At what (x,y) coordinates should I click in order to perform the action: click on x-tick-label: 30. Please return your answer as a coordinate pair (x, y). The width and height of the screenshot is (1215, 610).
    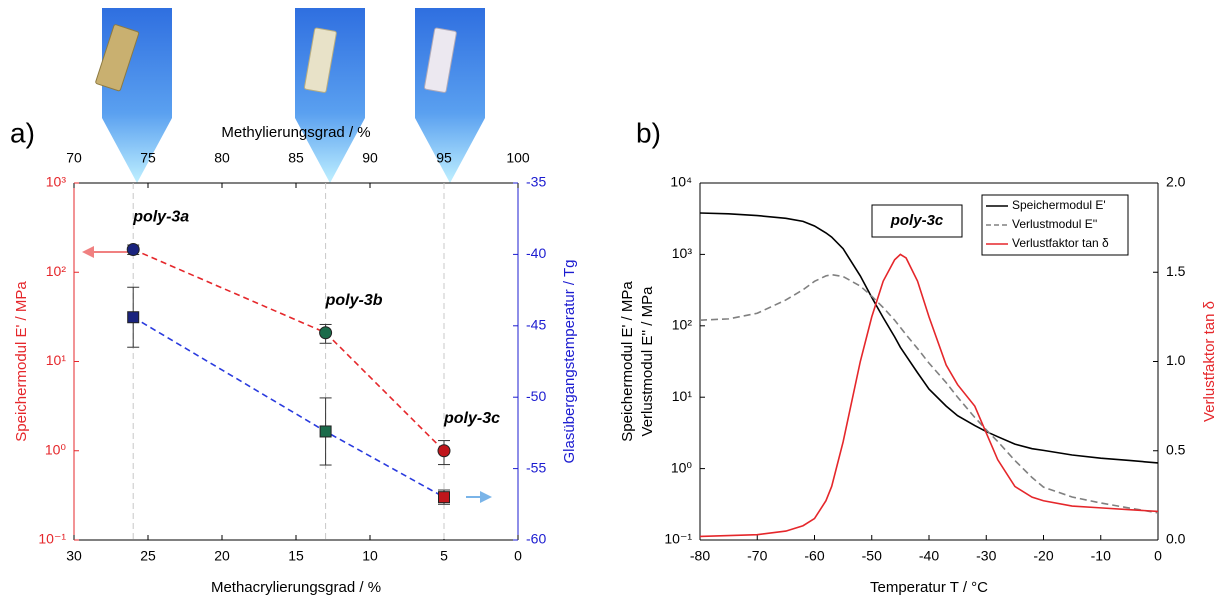
    Looking at the image, I should click on (74, 556).